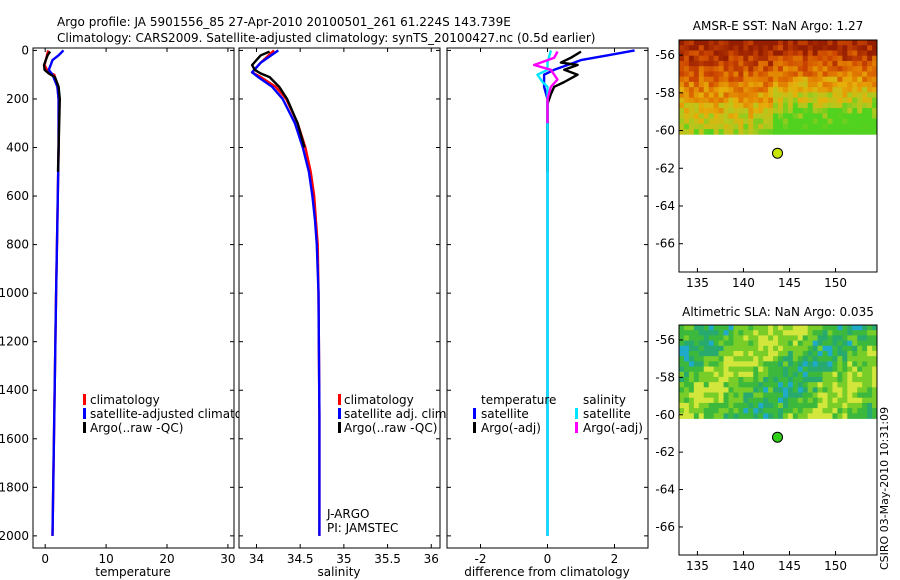 This screenshot has height=580, width=900. I want to click on temperature-ytick-label: 0, so click(25, 50).